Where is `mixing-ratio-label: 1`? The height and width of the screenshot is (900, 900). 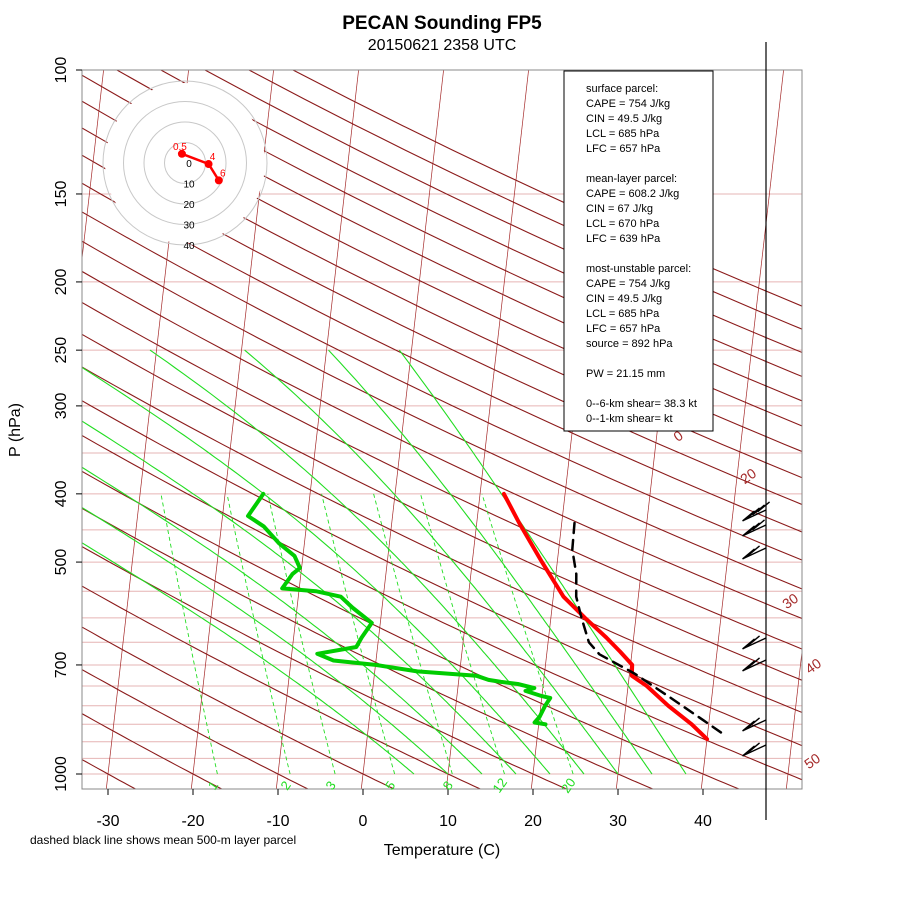
mixing-ratio-label: 1 is located at coordinates (213, 785).